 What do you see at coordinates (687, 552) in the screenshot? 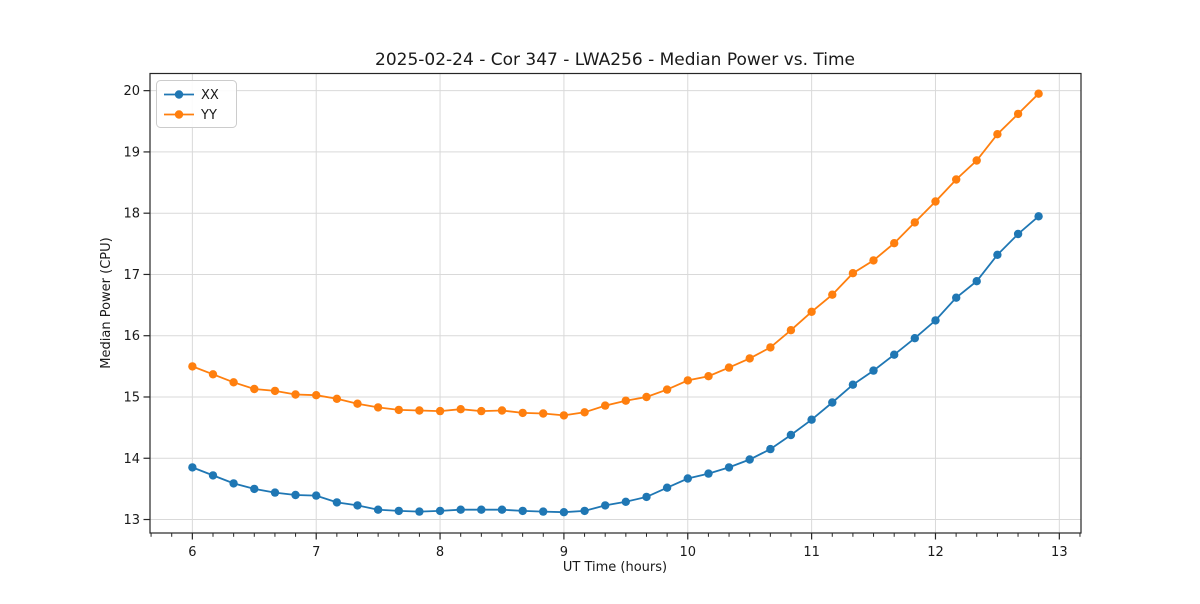
I see `x-tick-label: 10` at bounding box center [687, 552].